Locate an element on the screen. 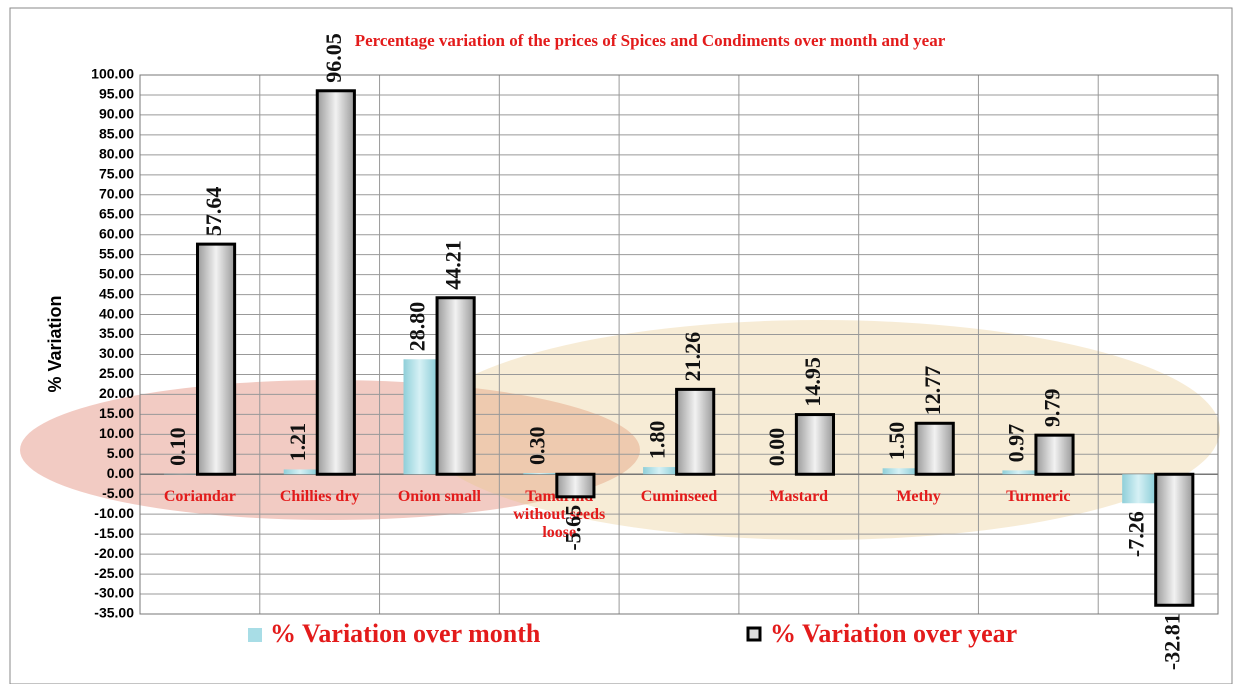 The height and width of the screenshot is (684, 1239). data-label: 44.21 is located at coordinates (453, 265).